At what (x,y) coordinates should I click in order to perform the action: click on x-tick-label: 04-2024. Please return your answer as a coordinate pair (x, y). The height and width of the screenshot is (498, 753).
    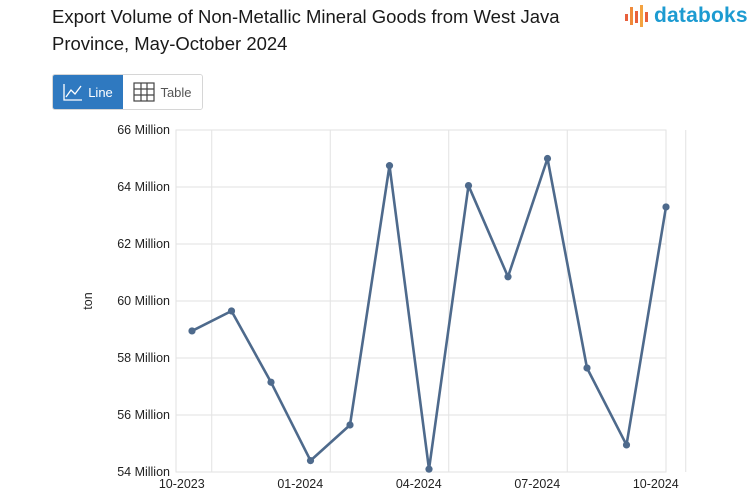
    Looking at the image, I should click on (419, 484).